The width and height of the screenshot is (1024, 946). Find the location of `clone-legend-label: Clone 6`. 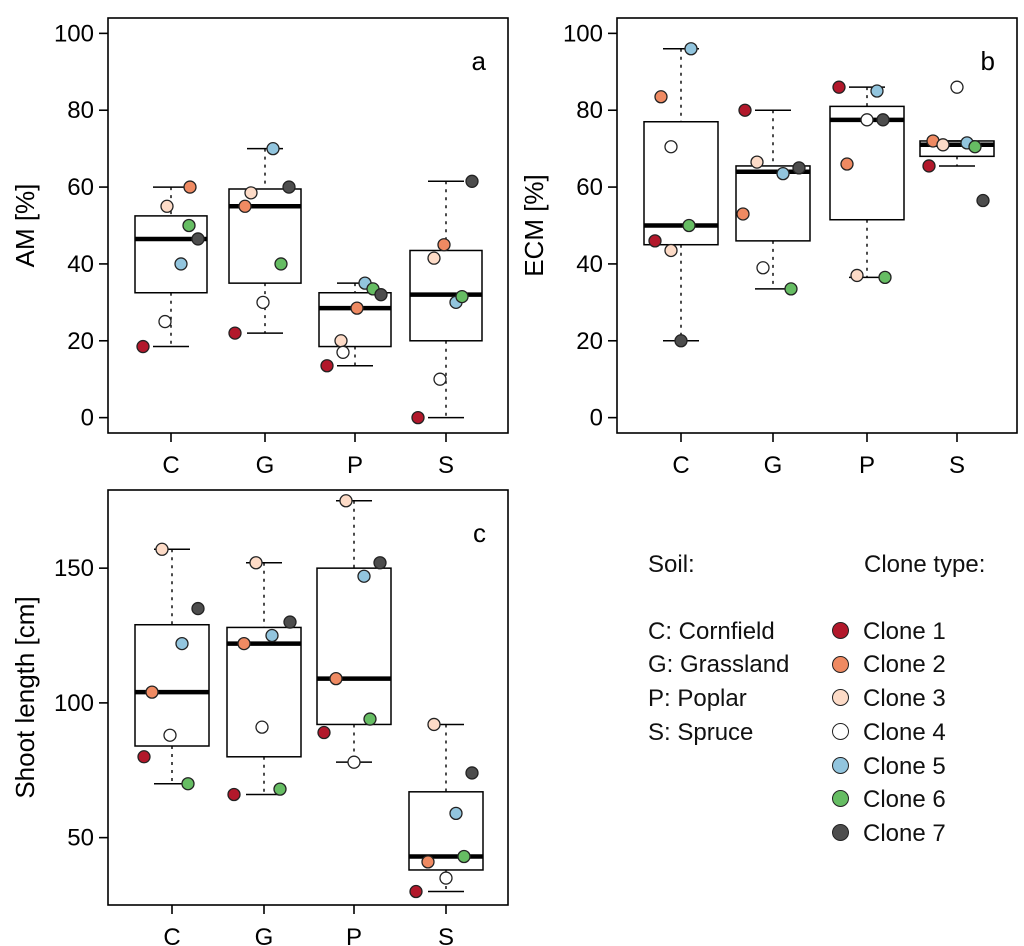

clone-legend-label: Clone 6 is located at coordinates (904, 800).